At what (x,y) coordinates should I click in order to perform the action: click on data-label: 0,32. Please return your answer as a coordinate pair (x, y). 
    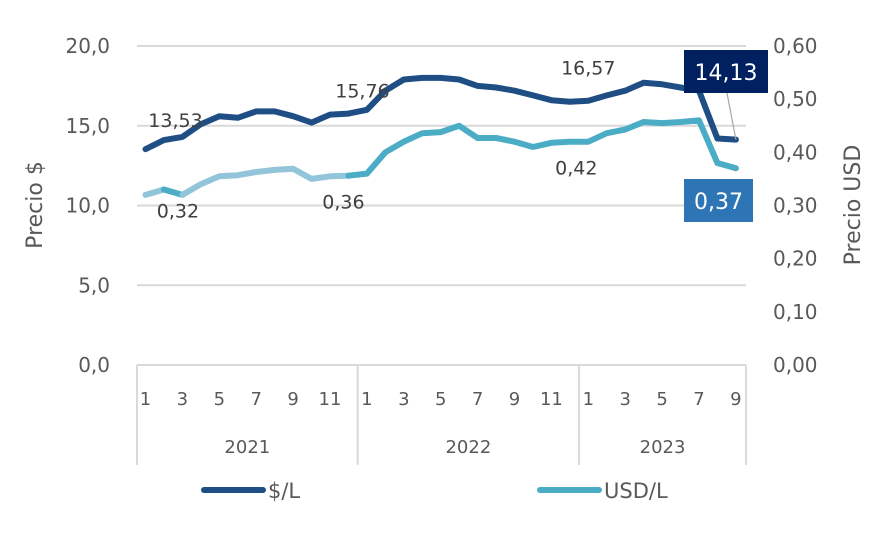
    Looking at the image, I should click on (178, 212).